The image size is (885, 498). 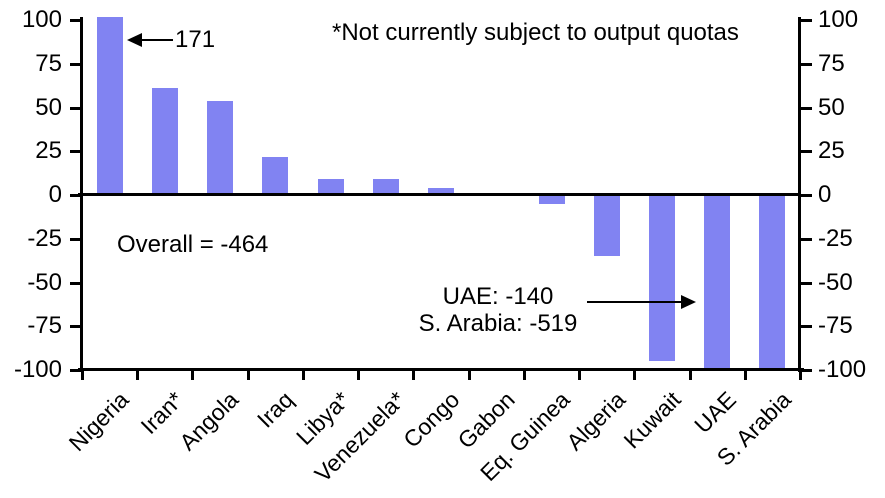 I want to click on bar-kuwait, so click(x=661, y=278).